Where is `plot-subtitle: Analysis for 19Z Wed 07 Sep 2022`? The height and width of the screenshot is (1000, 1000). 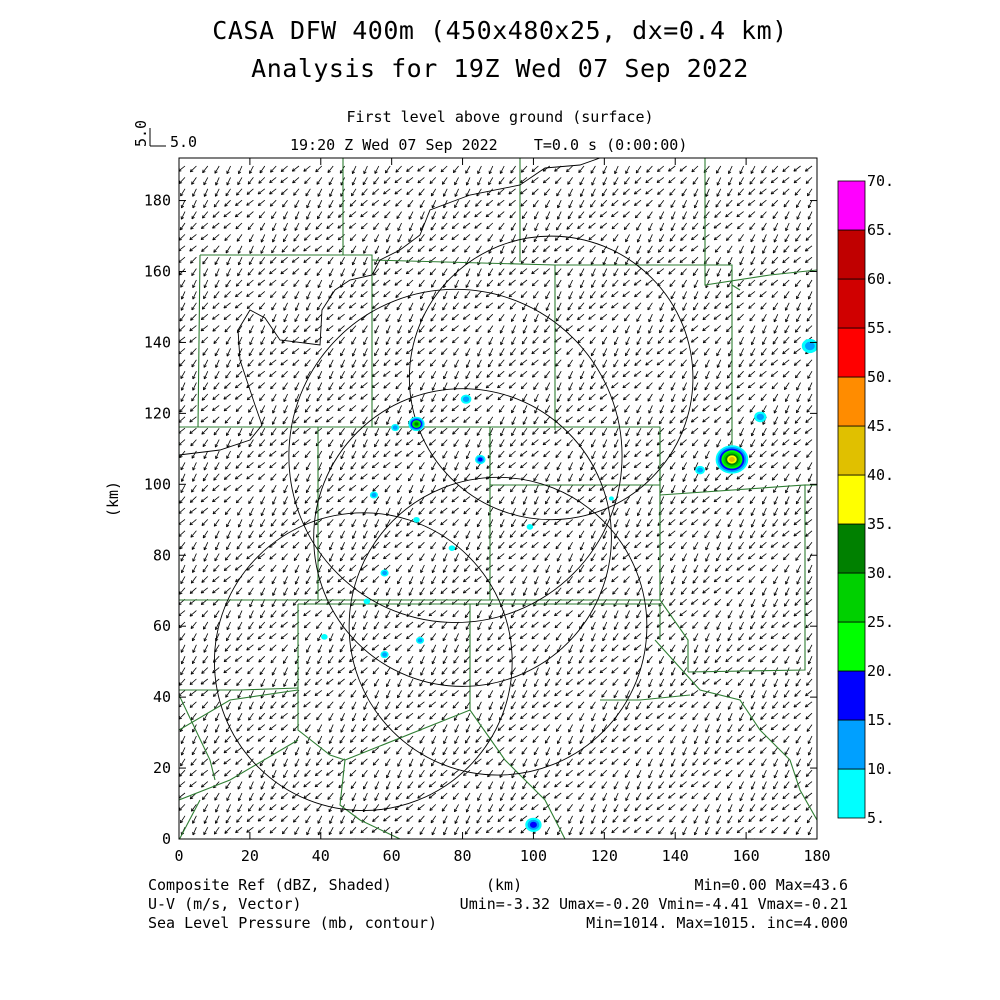 plot-subtitle: Analysis for 19Z Wed 07 Sep 2022 is located at coordinates (500, 68).